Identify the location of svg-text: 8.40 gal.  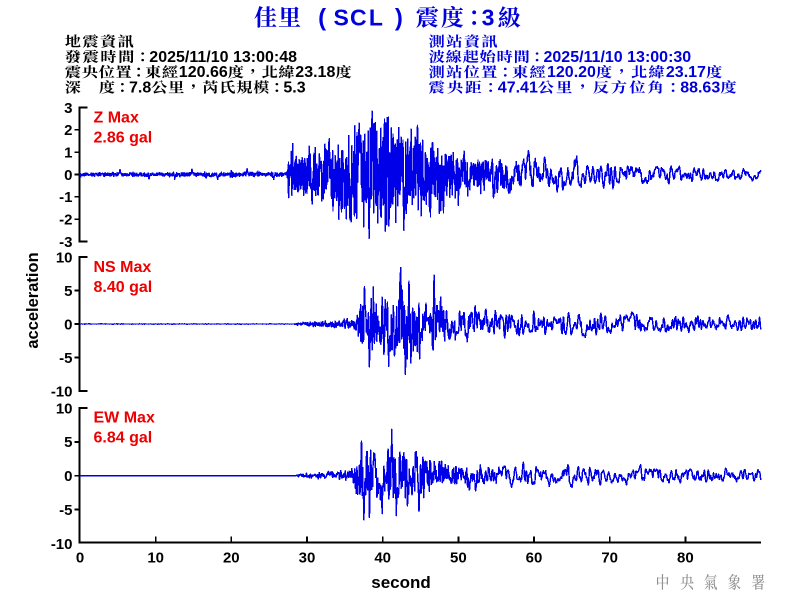
(123, 287).